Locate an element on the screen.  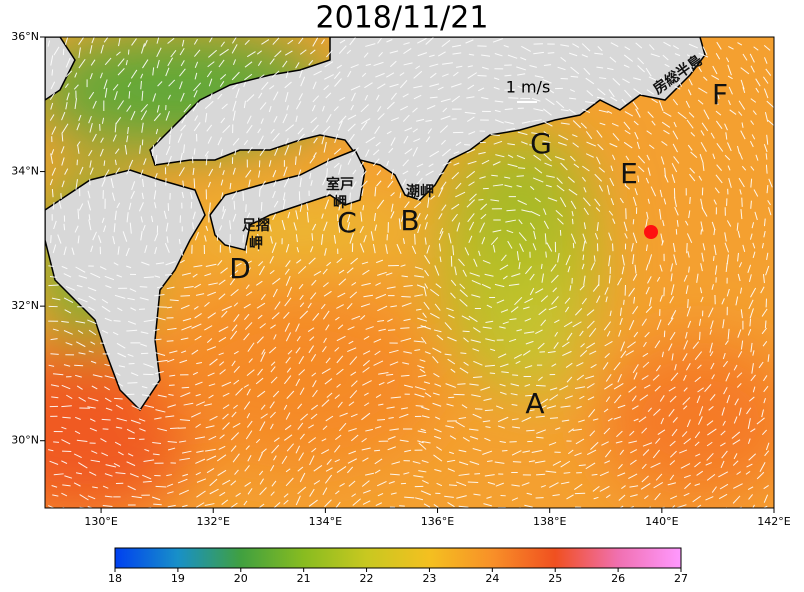
marker is located at coordinates (651, 232).